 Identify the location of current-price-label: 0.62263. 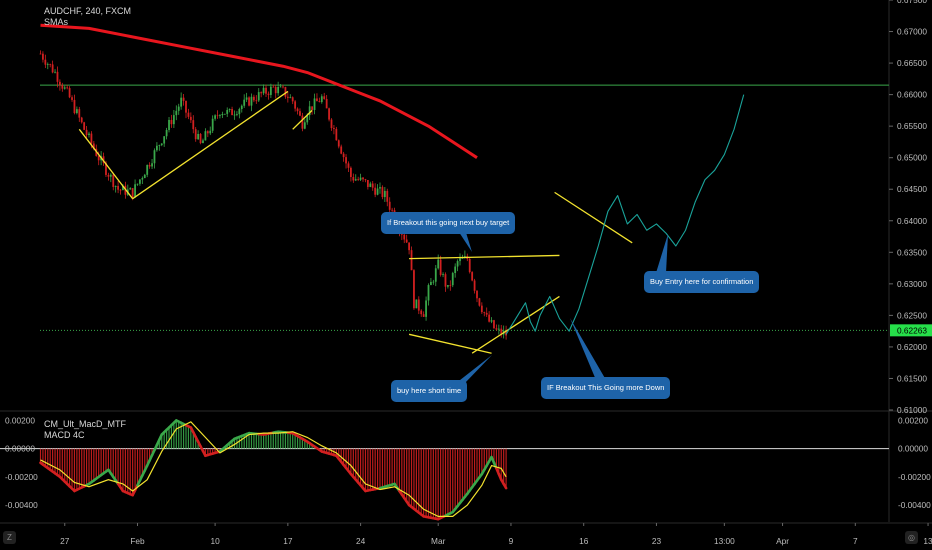
(912, 330).